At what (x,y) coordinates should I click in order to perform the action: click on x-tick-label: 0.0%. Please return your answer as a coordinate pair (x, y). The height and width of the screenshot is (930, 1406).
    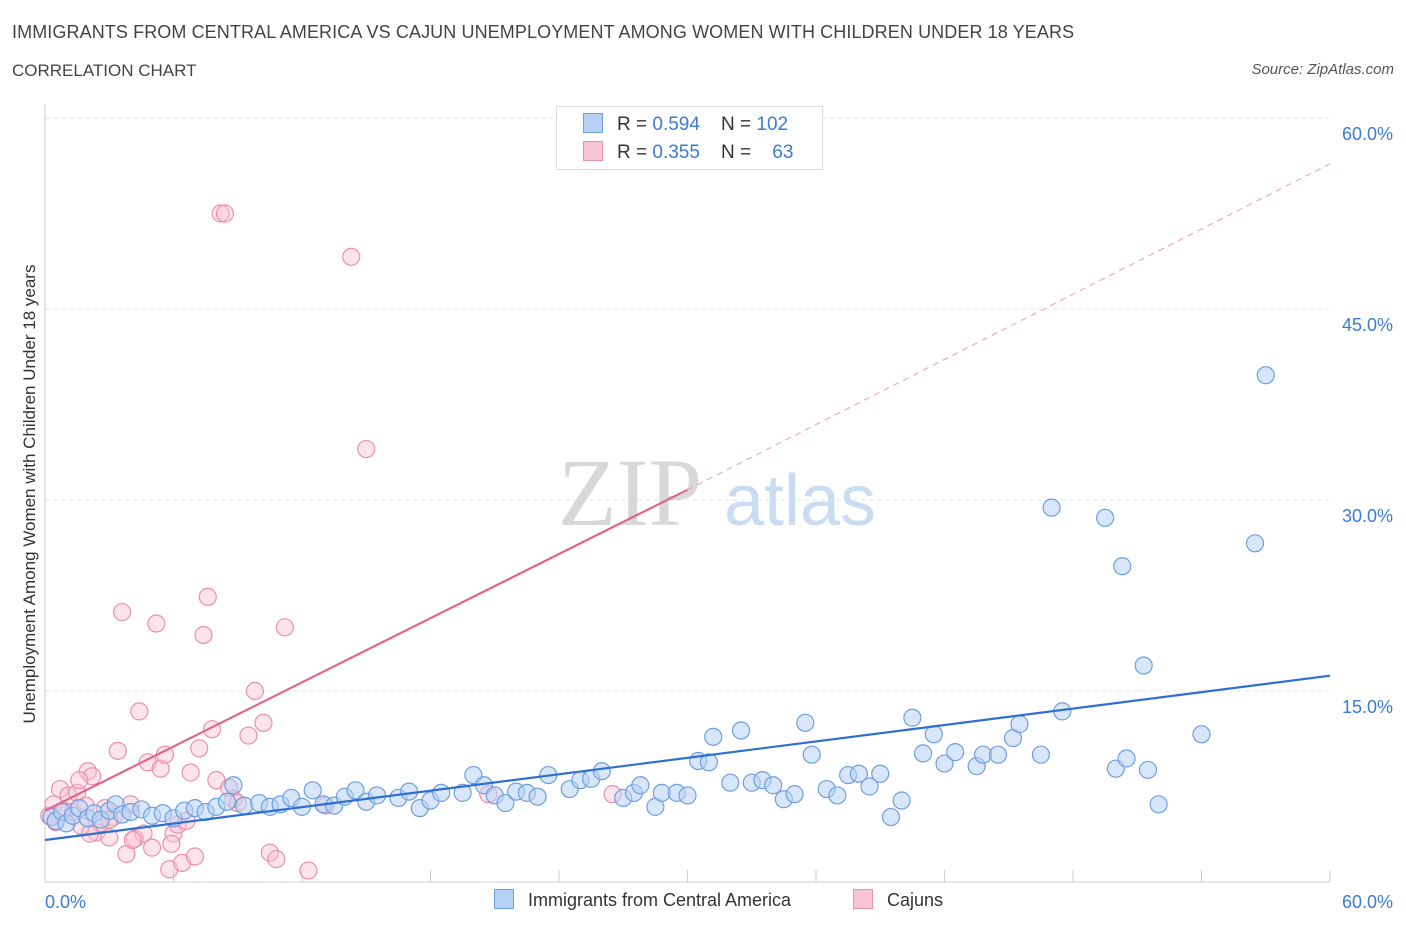
    Looking at the image, I should click on (65, 902).